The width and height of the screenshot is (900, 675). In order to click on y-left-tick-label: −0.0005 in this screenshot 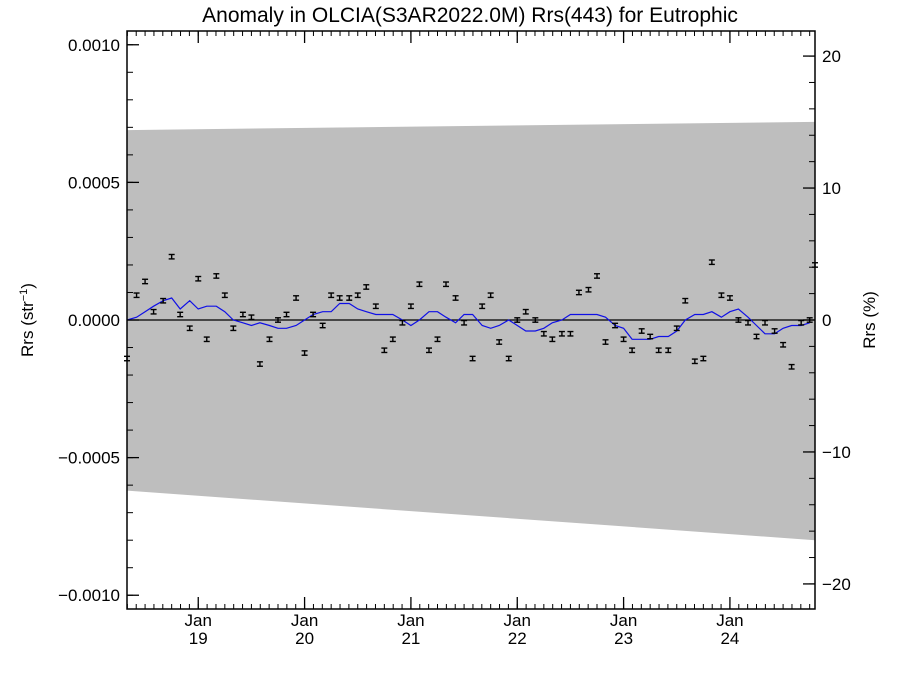, I will do `click(89, 458)`.